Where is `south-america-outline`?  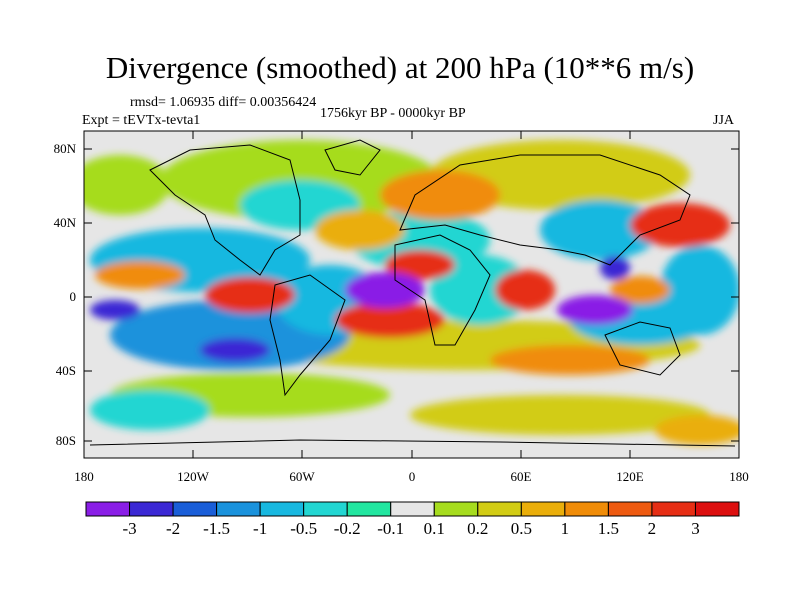
south-america-outline is located at coordinates (307, 335).